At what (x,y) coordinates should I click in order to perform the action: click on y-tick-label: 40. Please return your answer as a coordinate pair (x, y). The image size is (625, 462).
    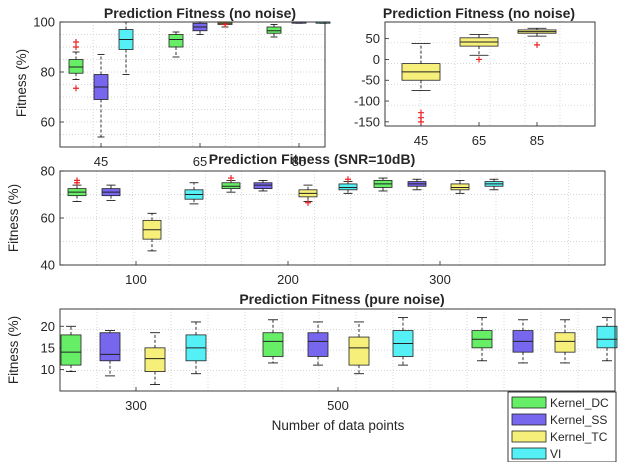
    Looking at the image, I should click on (48, 265).